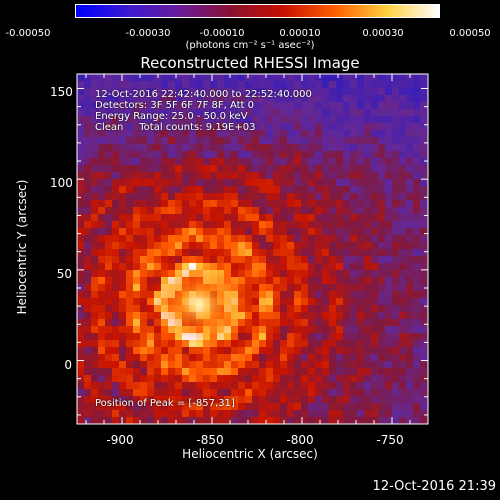  Describe the element at coordinates (300, 33) in the screenshot. I see `colorbar-tick: 0.00010` at that location.